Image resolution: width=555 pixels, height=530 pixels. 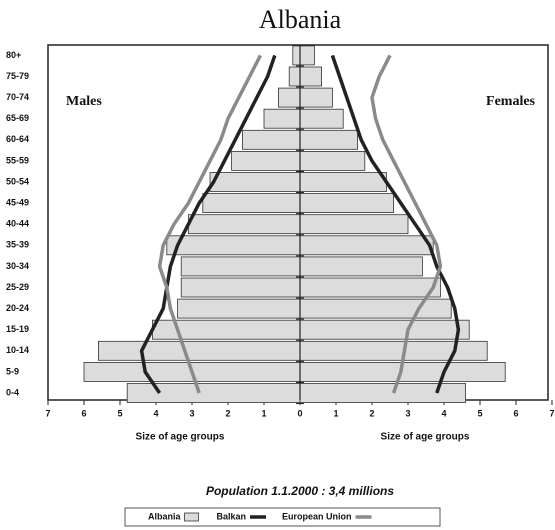 I want to click on y-tick-label: 0-4, so click(x=12, y=392).